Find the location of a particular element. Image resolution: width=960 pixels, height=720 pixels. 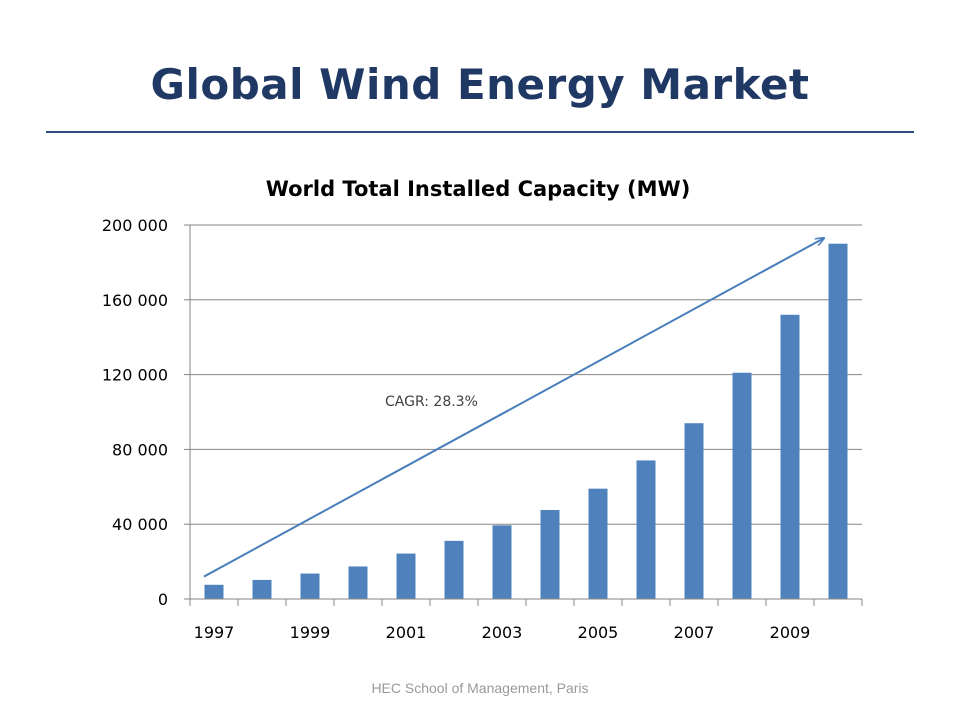

x-tick-label: 1999 is located at coordinates (310, 632).